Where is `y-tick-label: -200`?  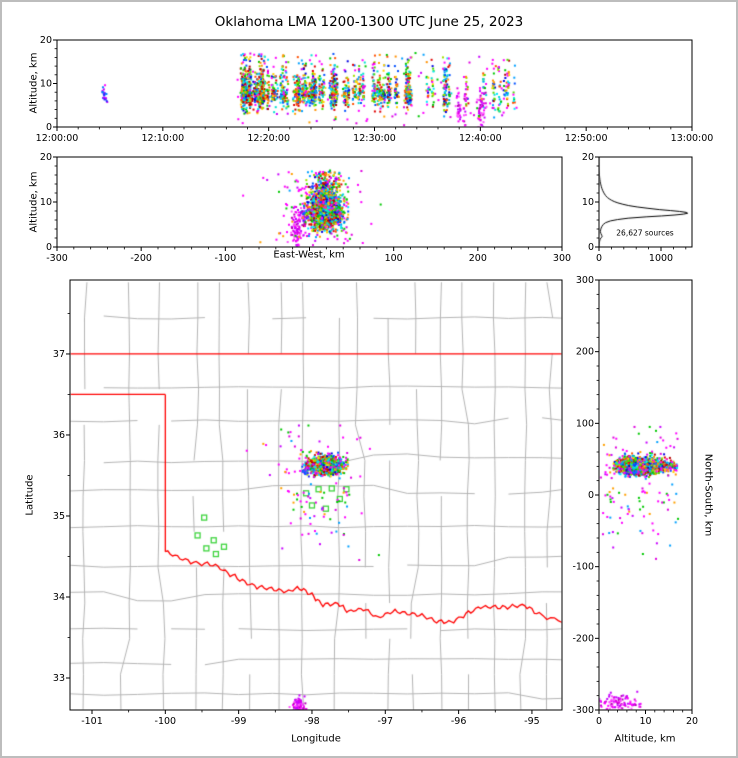
y-tick-label: -200 is located at coordinates (583, 638).